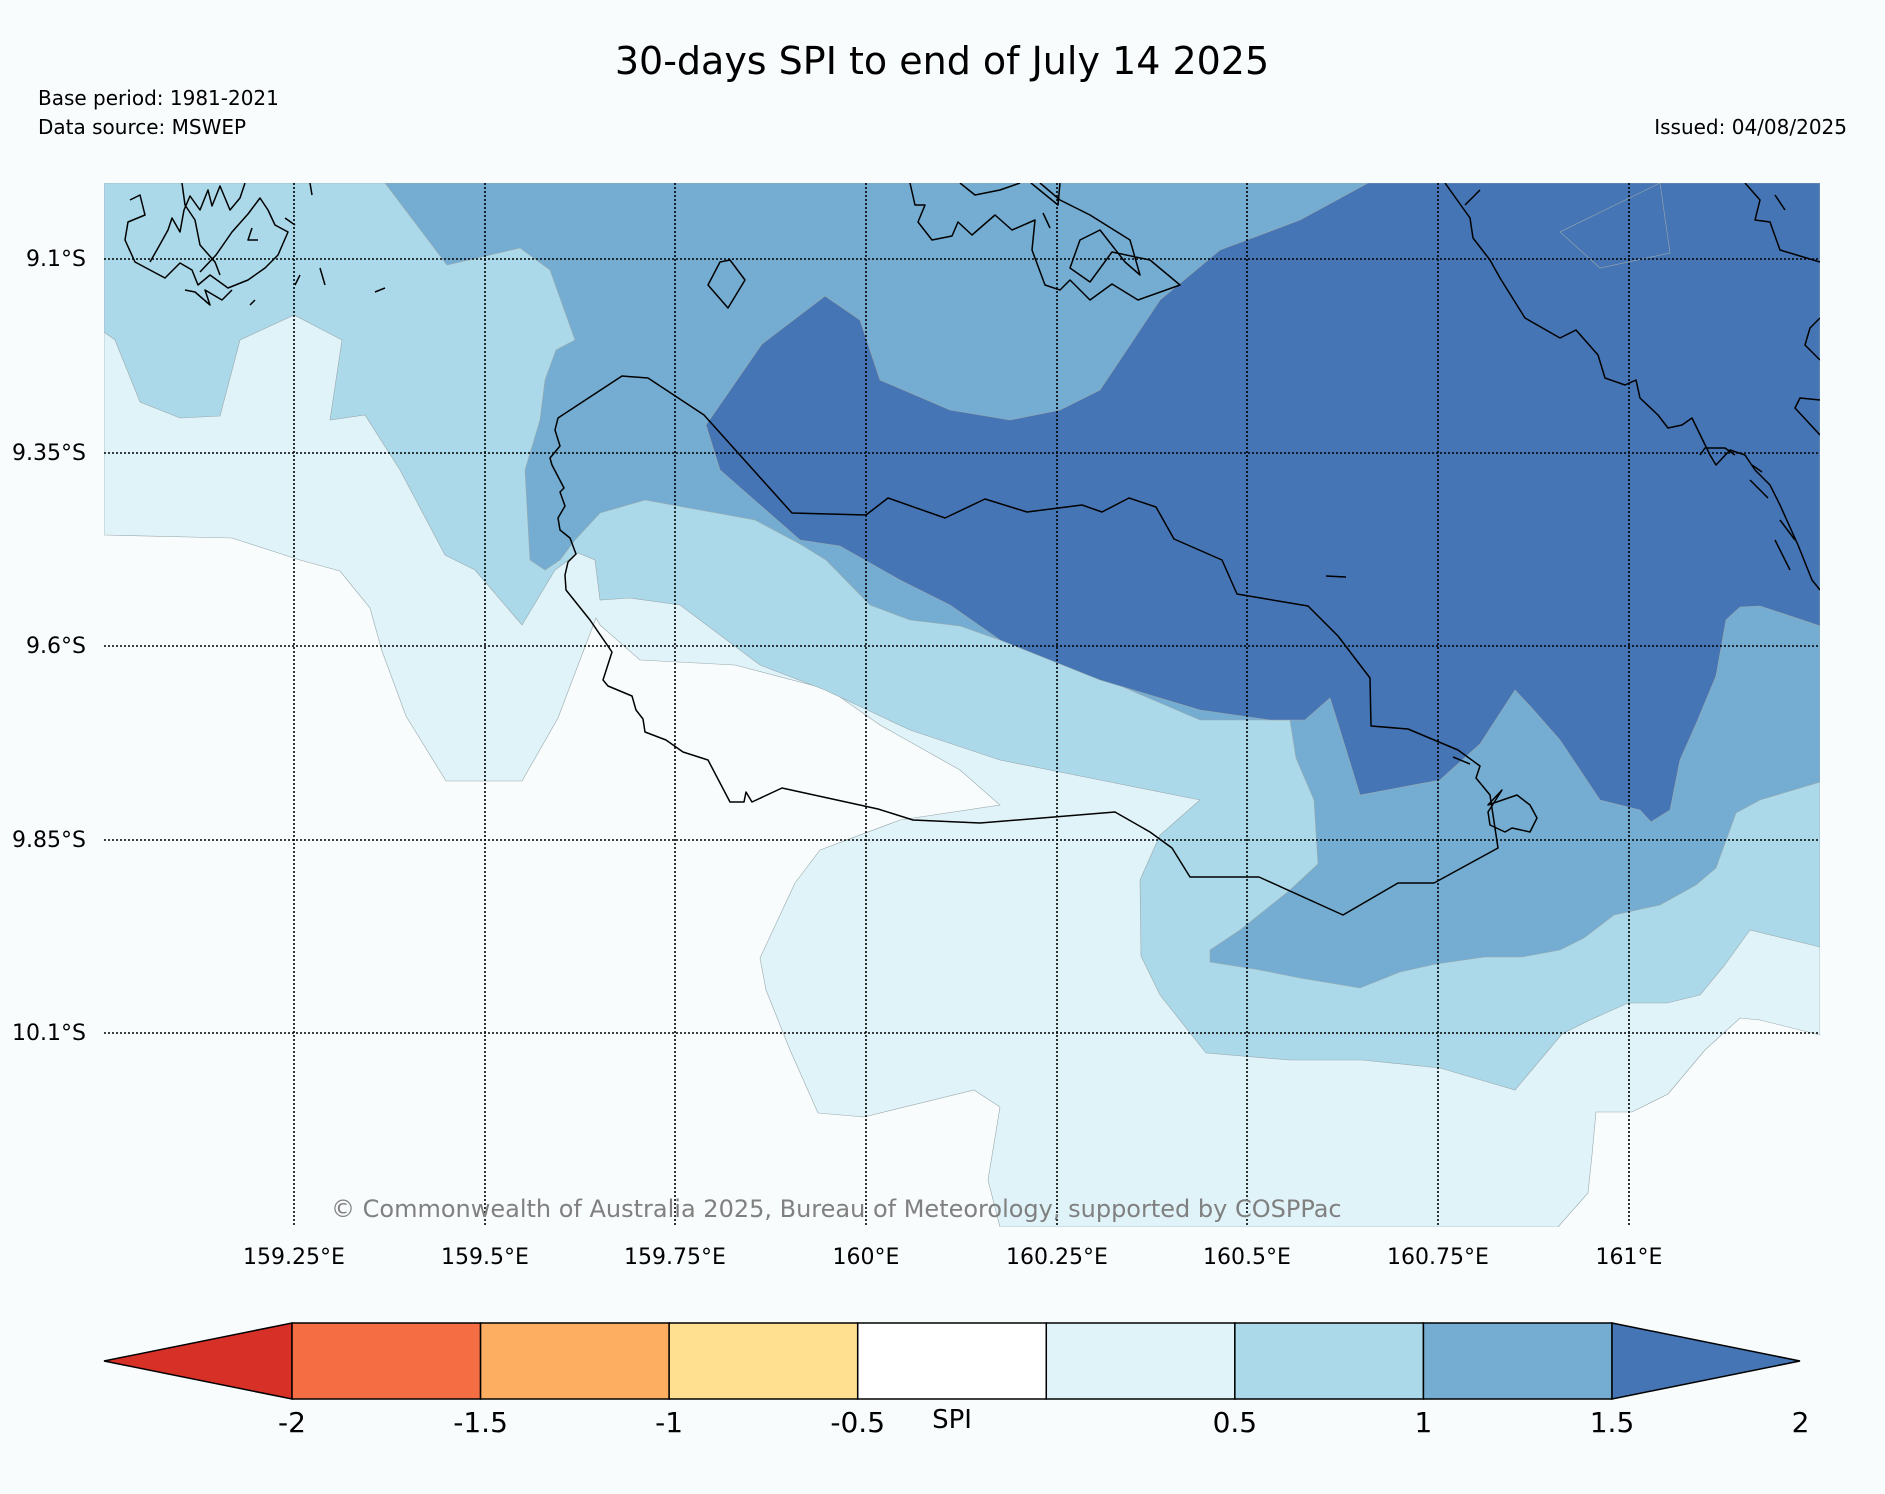 The image size is (1885, 1494). Describe the element at coordinates (158, 98) in the screenshot. I see `base-period-text: Base period: 1981-2021` at that location.